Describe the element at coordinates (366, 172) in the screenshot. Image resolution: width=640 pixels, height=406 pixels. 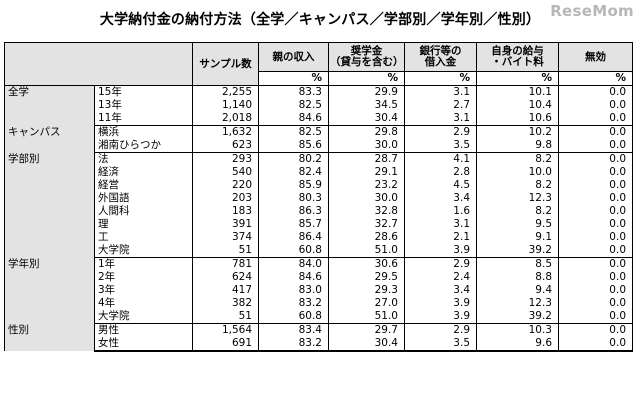
I see `percent-cell: 29.1` at that location.